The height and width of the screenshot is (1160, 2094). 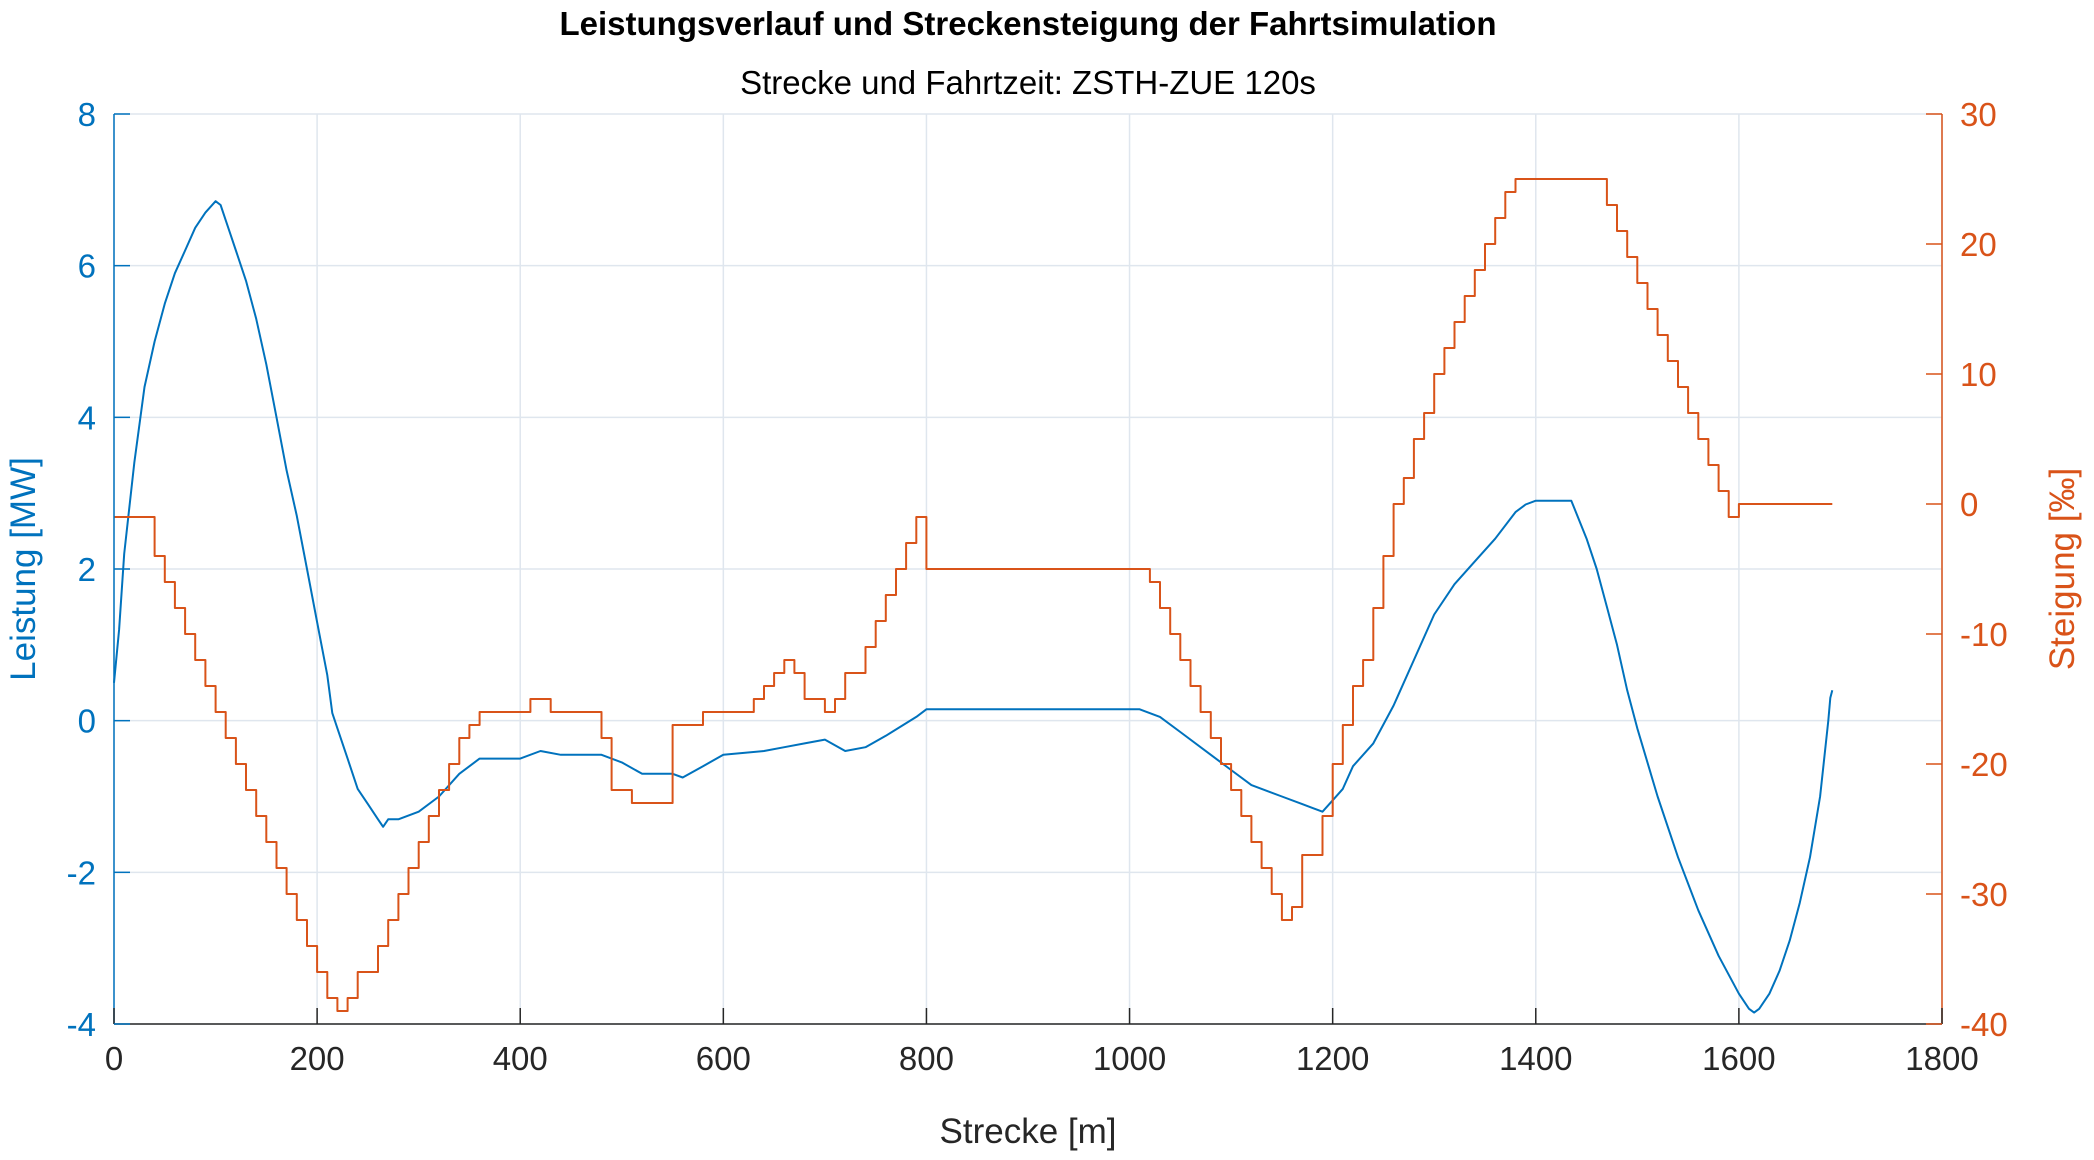 I want to click on y-right-tick-label: 10, so click(x=1978, y=374).